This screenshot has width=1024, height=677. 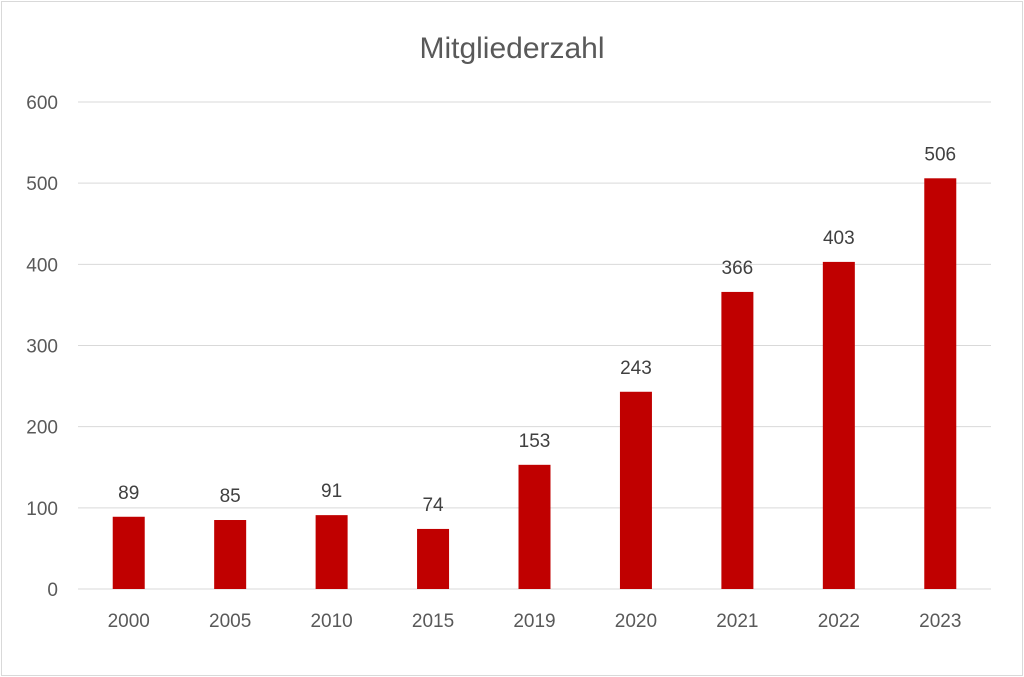 I want to click on data-label: 366, so click(x=738, y=268).